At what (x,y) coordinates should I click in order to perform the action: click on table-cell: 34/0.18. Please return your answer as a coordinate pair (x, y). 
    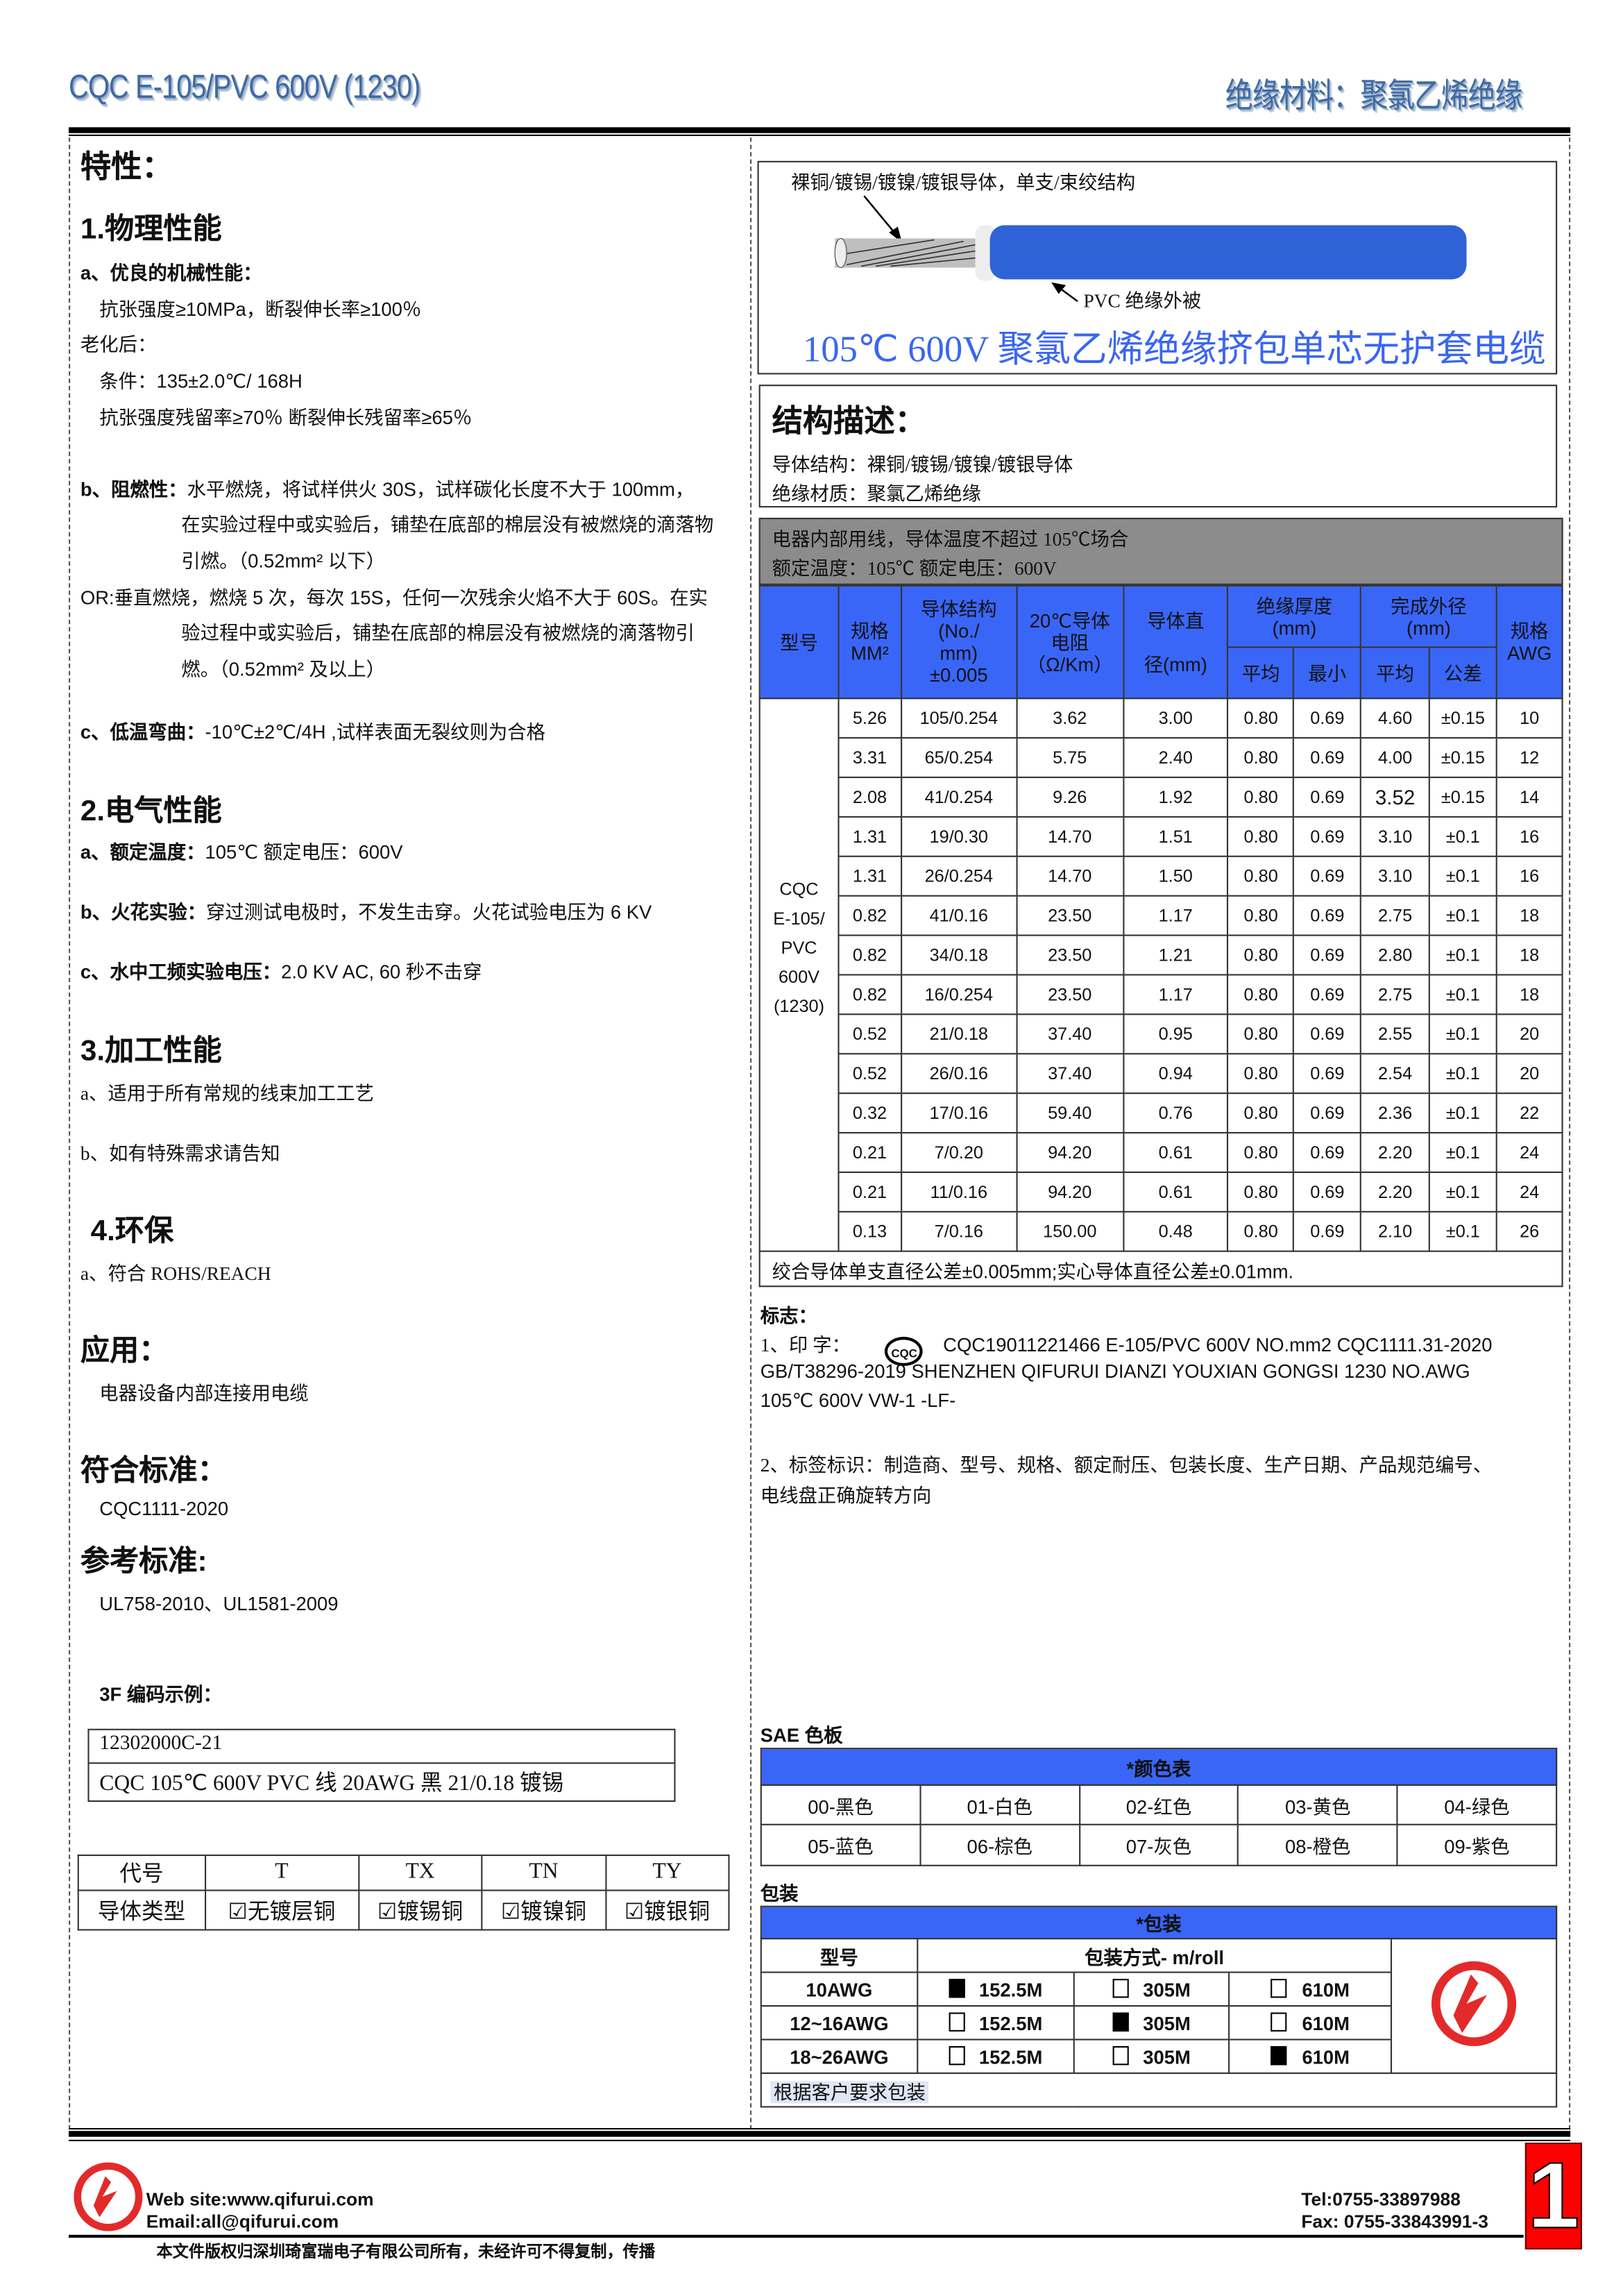
    Looking at the image, I should click on (958, 955).